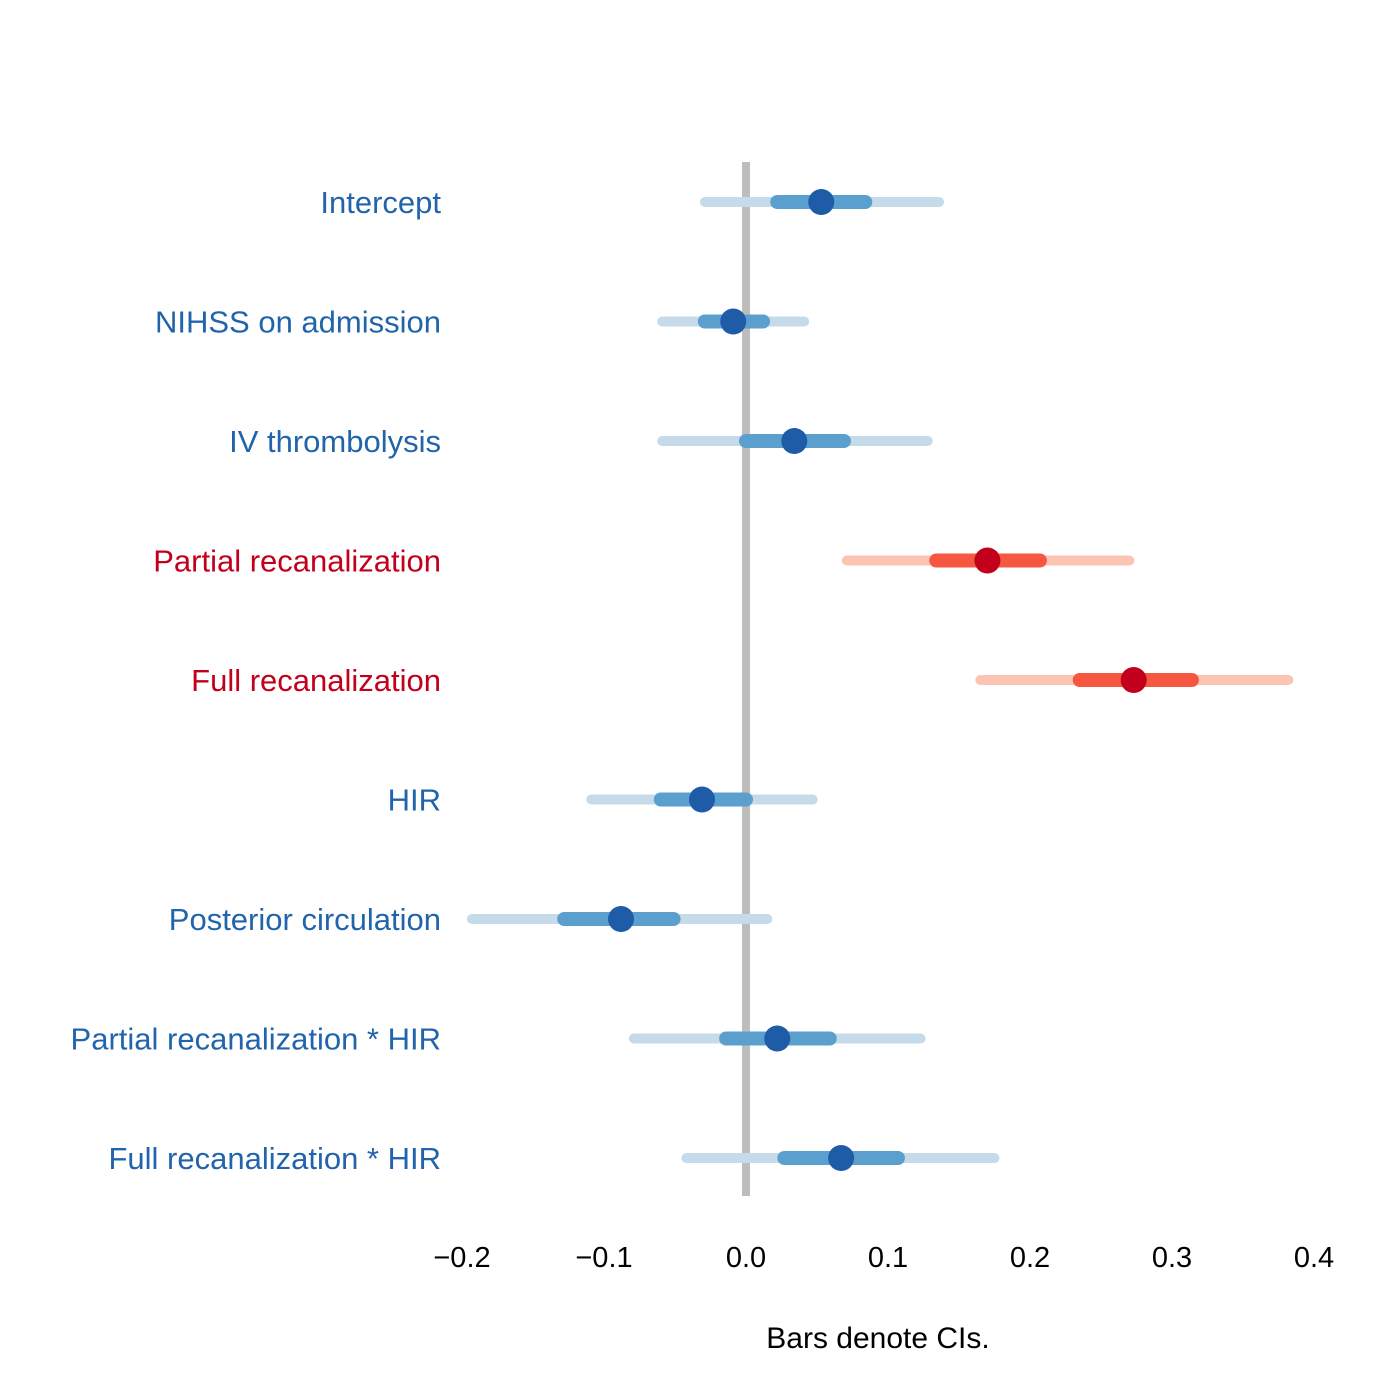 This screenshot has width=1400, height=1400. Describe the element at coordinates (1314, 1258) in the screenshot. I see `x-tick-label: 0.4` at that location.